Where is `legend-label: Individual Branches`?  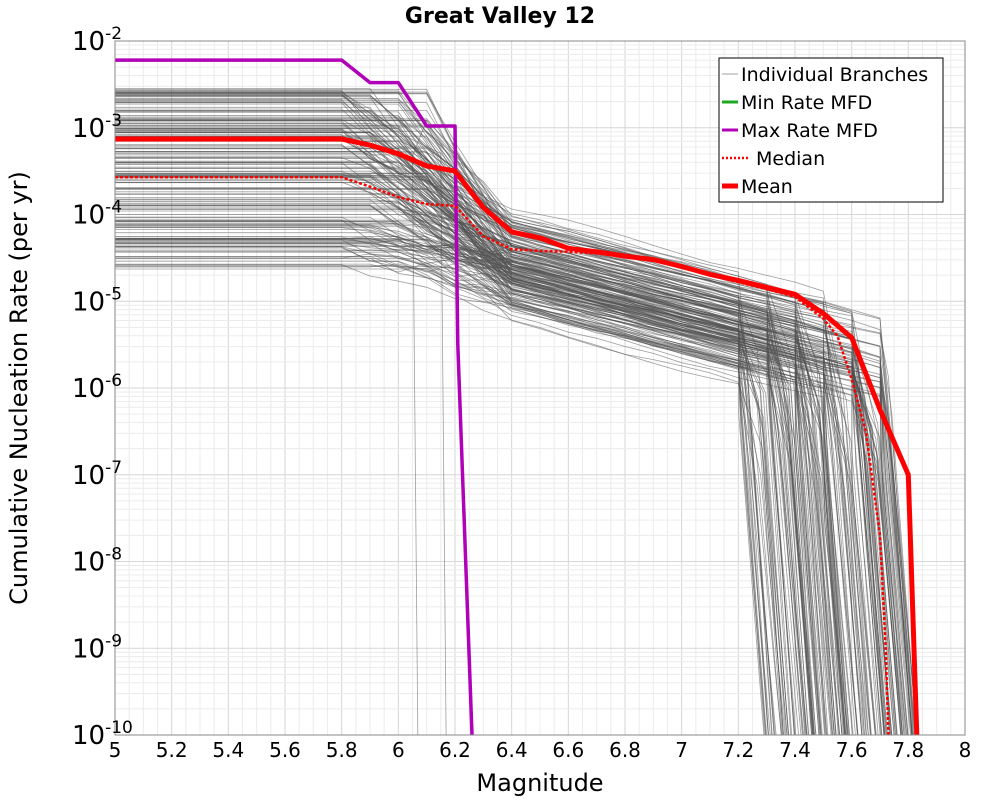 legend-label: Individual Branches is located at coordinates (834, 75).